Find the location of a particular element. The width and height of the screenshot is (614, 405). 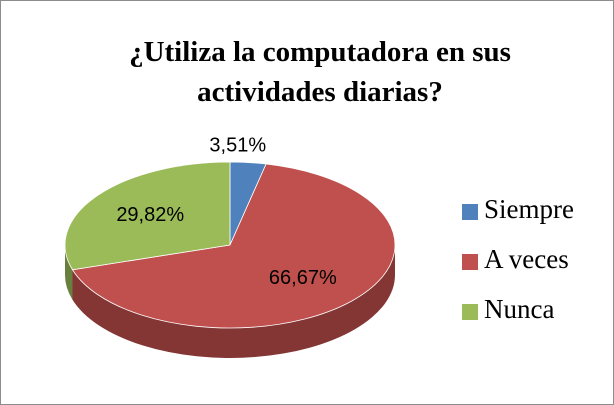

data-label: 66,67% is located at coordinates (303, 278).